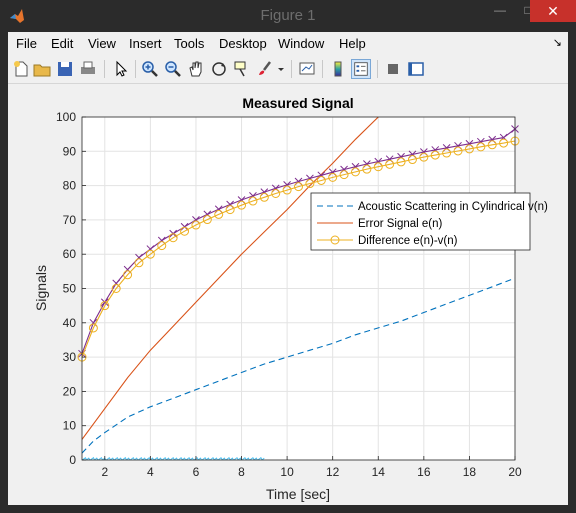  Describe the element at coordinates (242, 69) in the screenshot. I see `data-cursor-icon` at that location.